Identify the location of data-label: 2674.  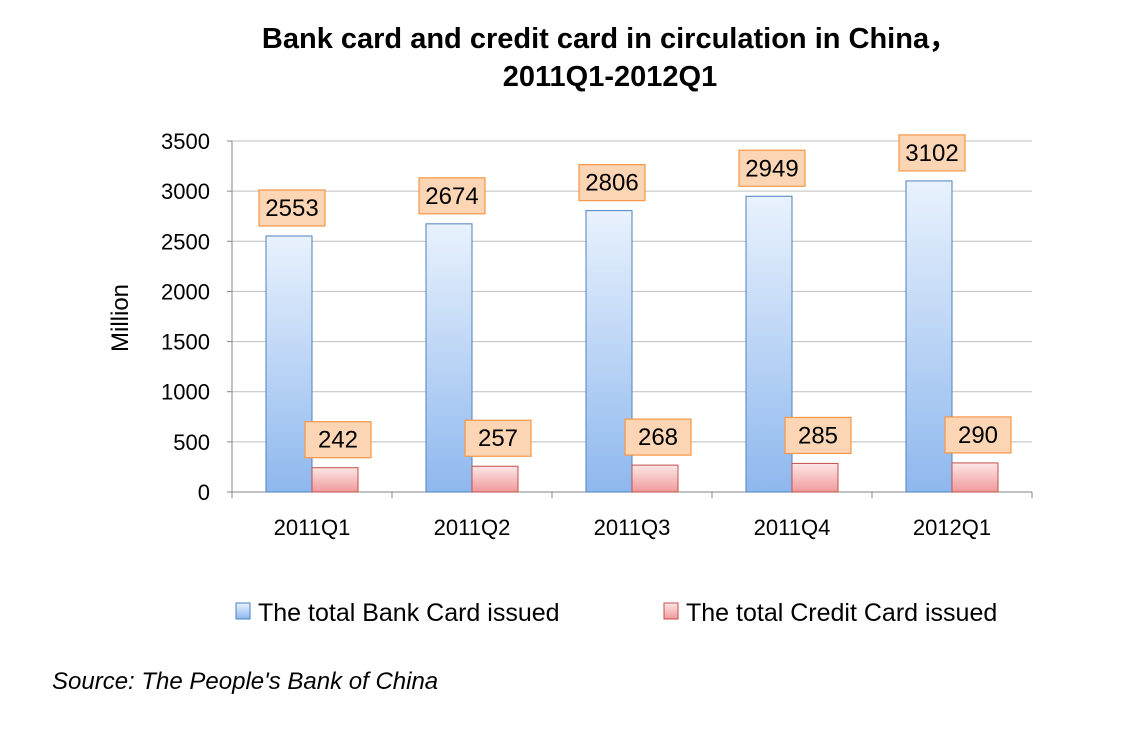
(451, 196).